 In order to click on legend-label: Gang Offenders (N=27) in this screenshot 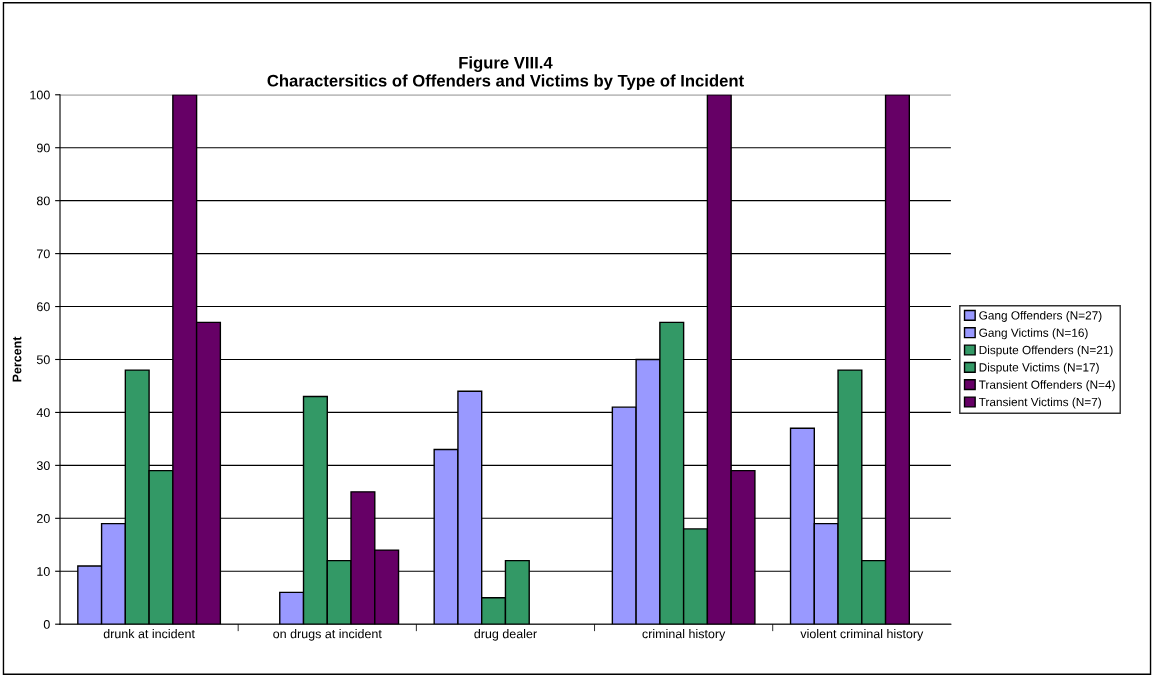, I will do `click(1040, 316)`.